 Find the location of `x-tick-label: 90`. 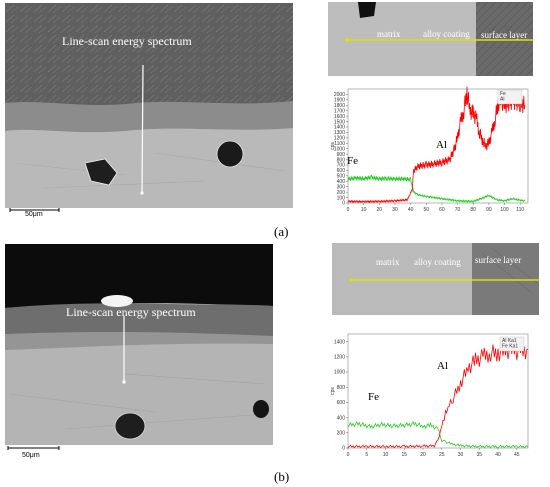

x-tick-label: 90 is located at coordinates (489, 210).